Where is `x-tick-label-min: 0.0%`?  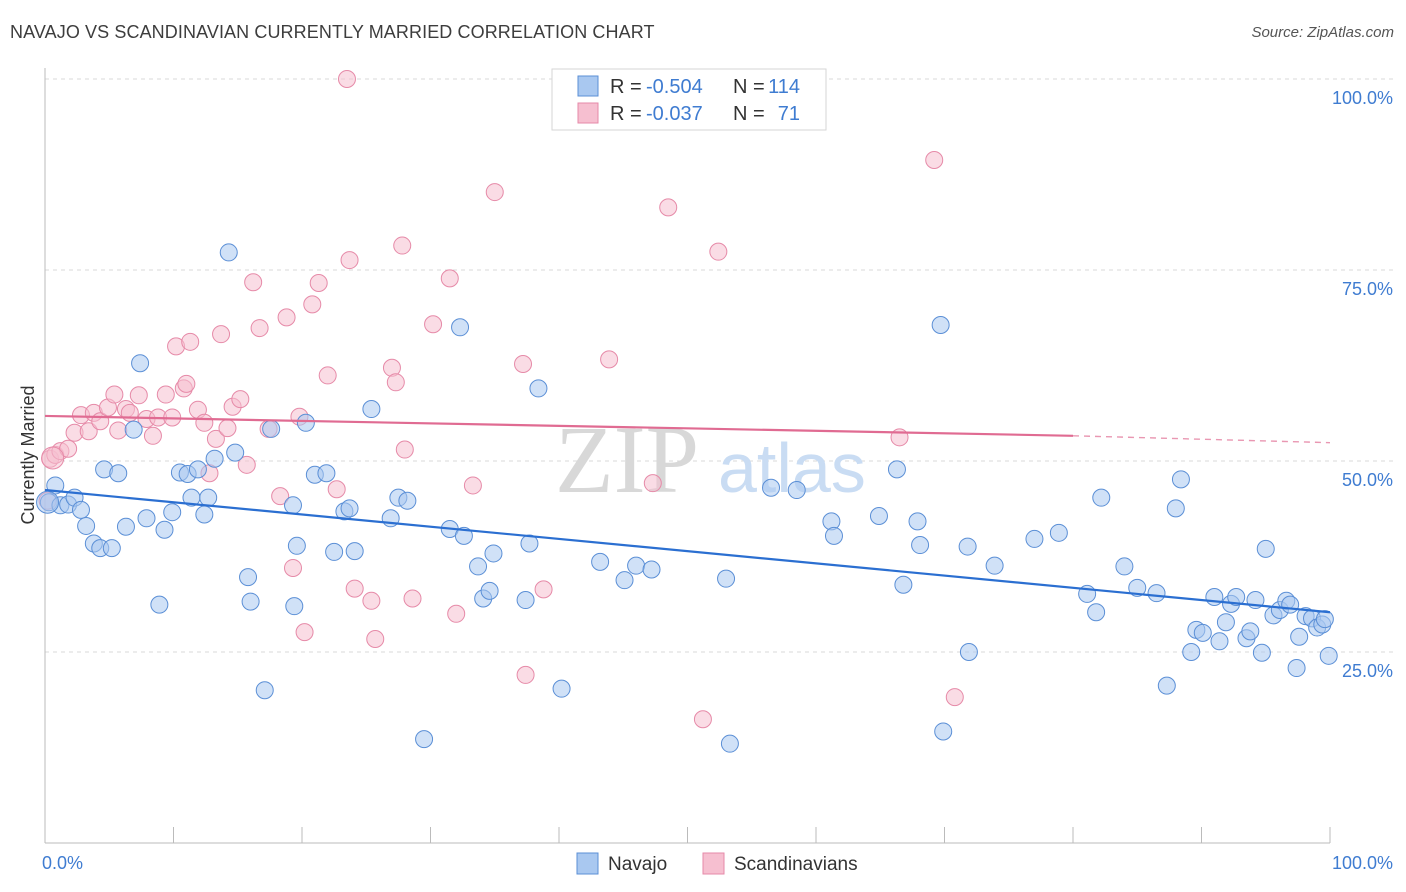
x-tick-label-min: 0.0% is located at coordinates (62, 863).